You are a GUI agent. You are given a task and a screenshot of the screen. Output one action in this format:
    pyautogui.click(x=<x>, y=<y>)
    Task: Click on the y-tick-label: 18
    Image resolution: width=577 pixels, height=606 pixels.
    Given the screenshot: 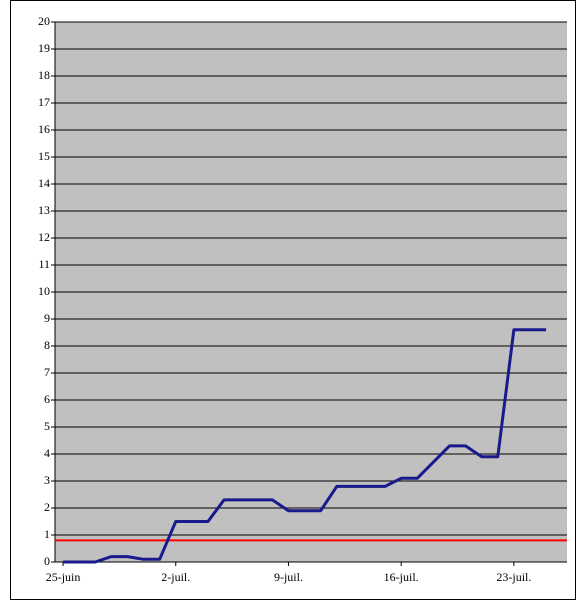 What is the action you would take?
    pyautogui.click(x=44, y=75)
    